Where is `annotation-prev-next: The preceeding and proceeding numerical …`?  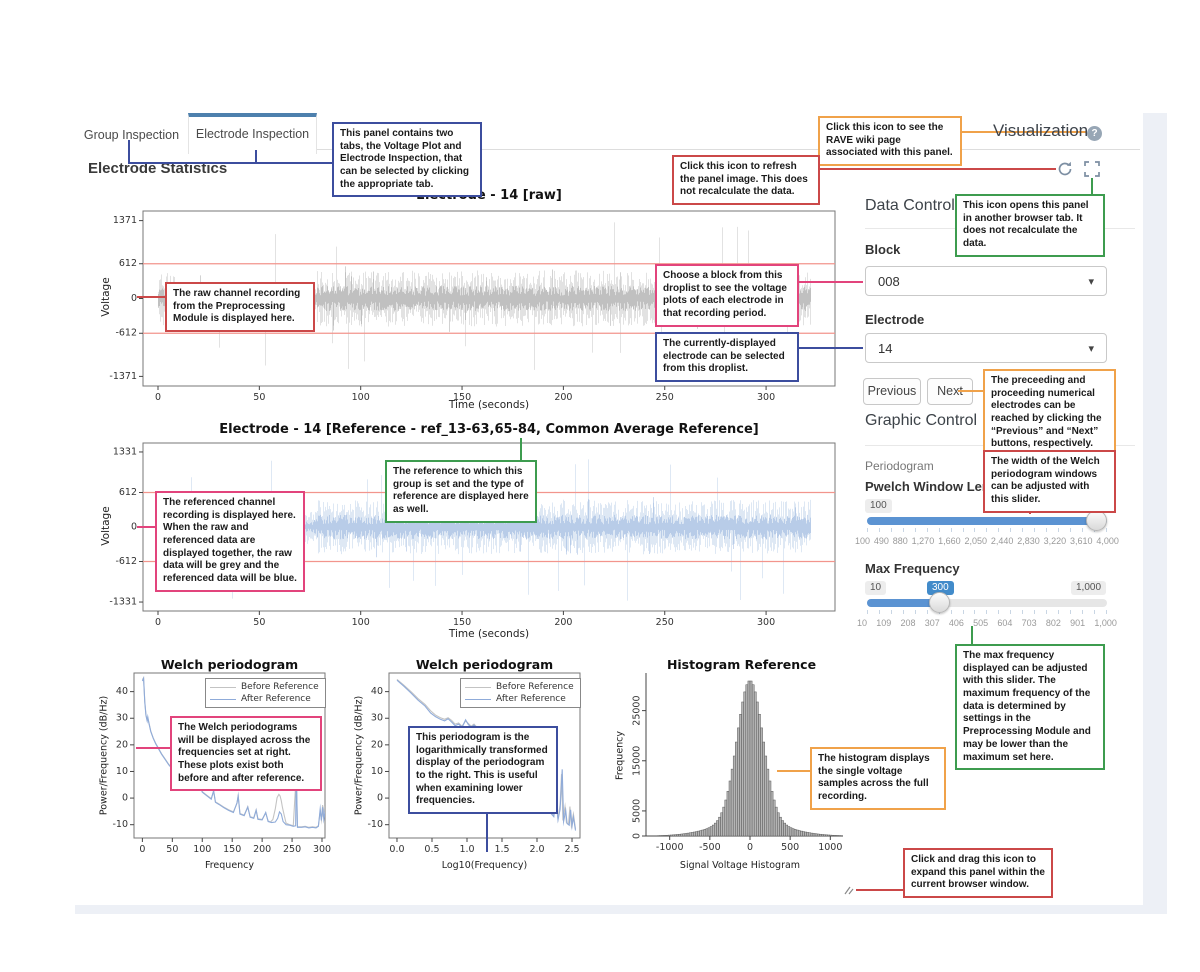 annotation-prev-next: The preceeding and proceeding numerical … is located at coordinates (1049, 413).